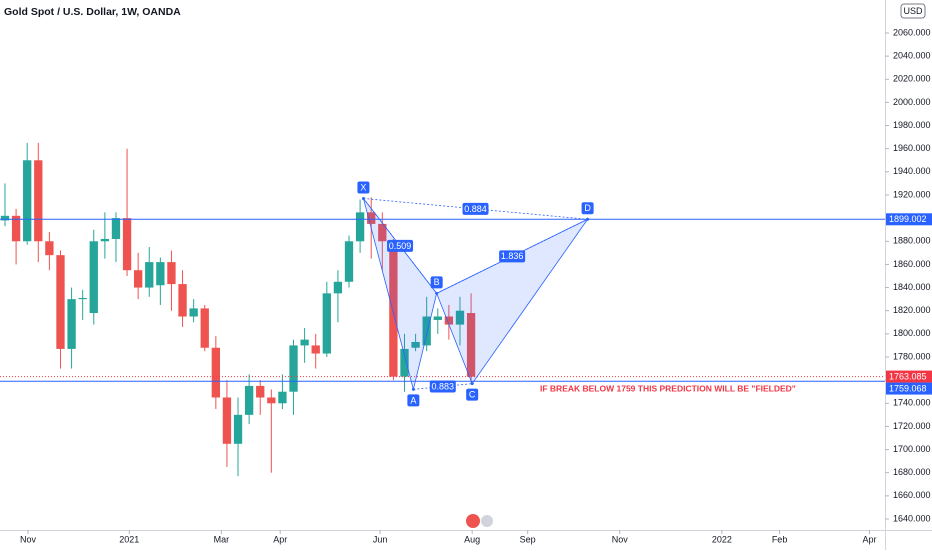 Image resolution: width=932 pixels, height=555 pixels. I want to click on chart-title: Gold Spot / U.S. Dollar, 1W, OANDA, so click(92, 12).